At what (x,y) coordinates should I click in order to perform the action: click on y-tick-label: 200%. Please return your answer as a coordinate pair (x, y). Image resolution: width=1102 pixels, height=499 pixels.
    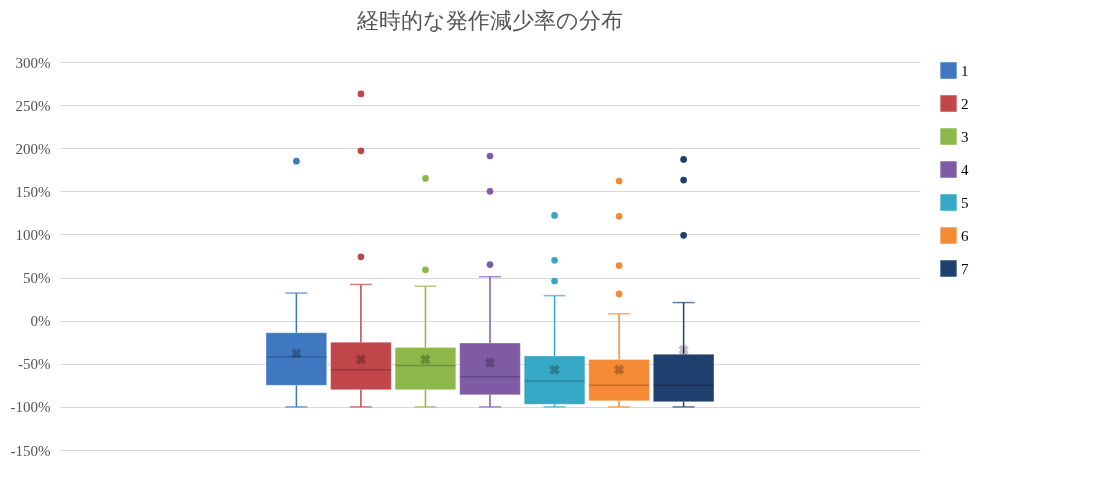
    Looking at the image, I should click on (33, 148).